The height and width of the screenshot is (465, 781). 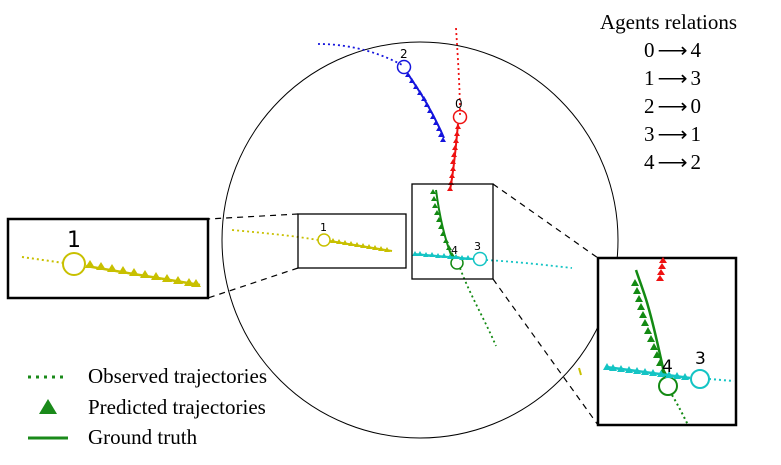 What do you see at coordinates (480, 259) in the screenshot?
I see `agent-3-marker` at bounding box center [480, 259].